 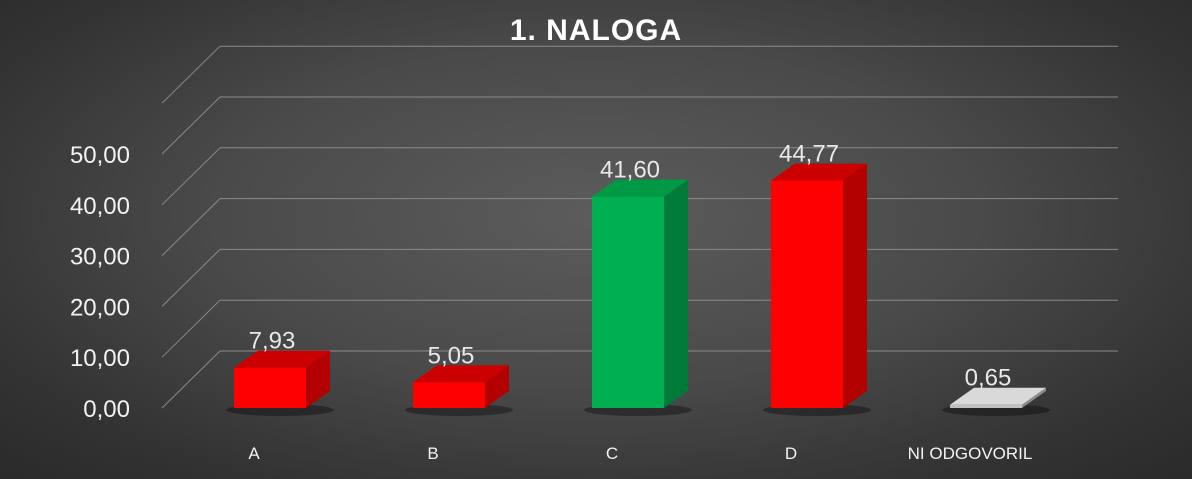 I want to click on x-tick-label: NI ODGOVORIL, so click(x=970, y=453).